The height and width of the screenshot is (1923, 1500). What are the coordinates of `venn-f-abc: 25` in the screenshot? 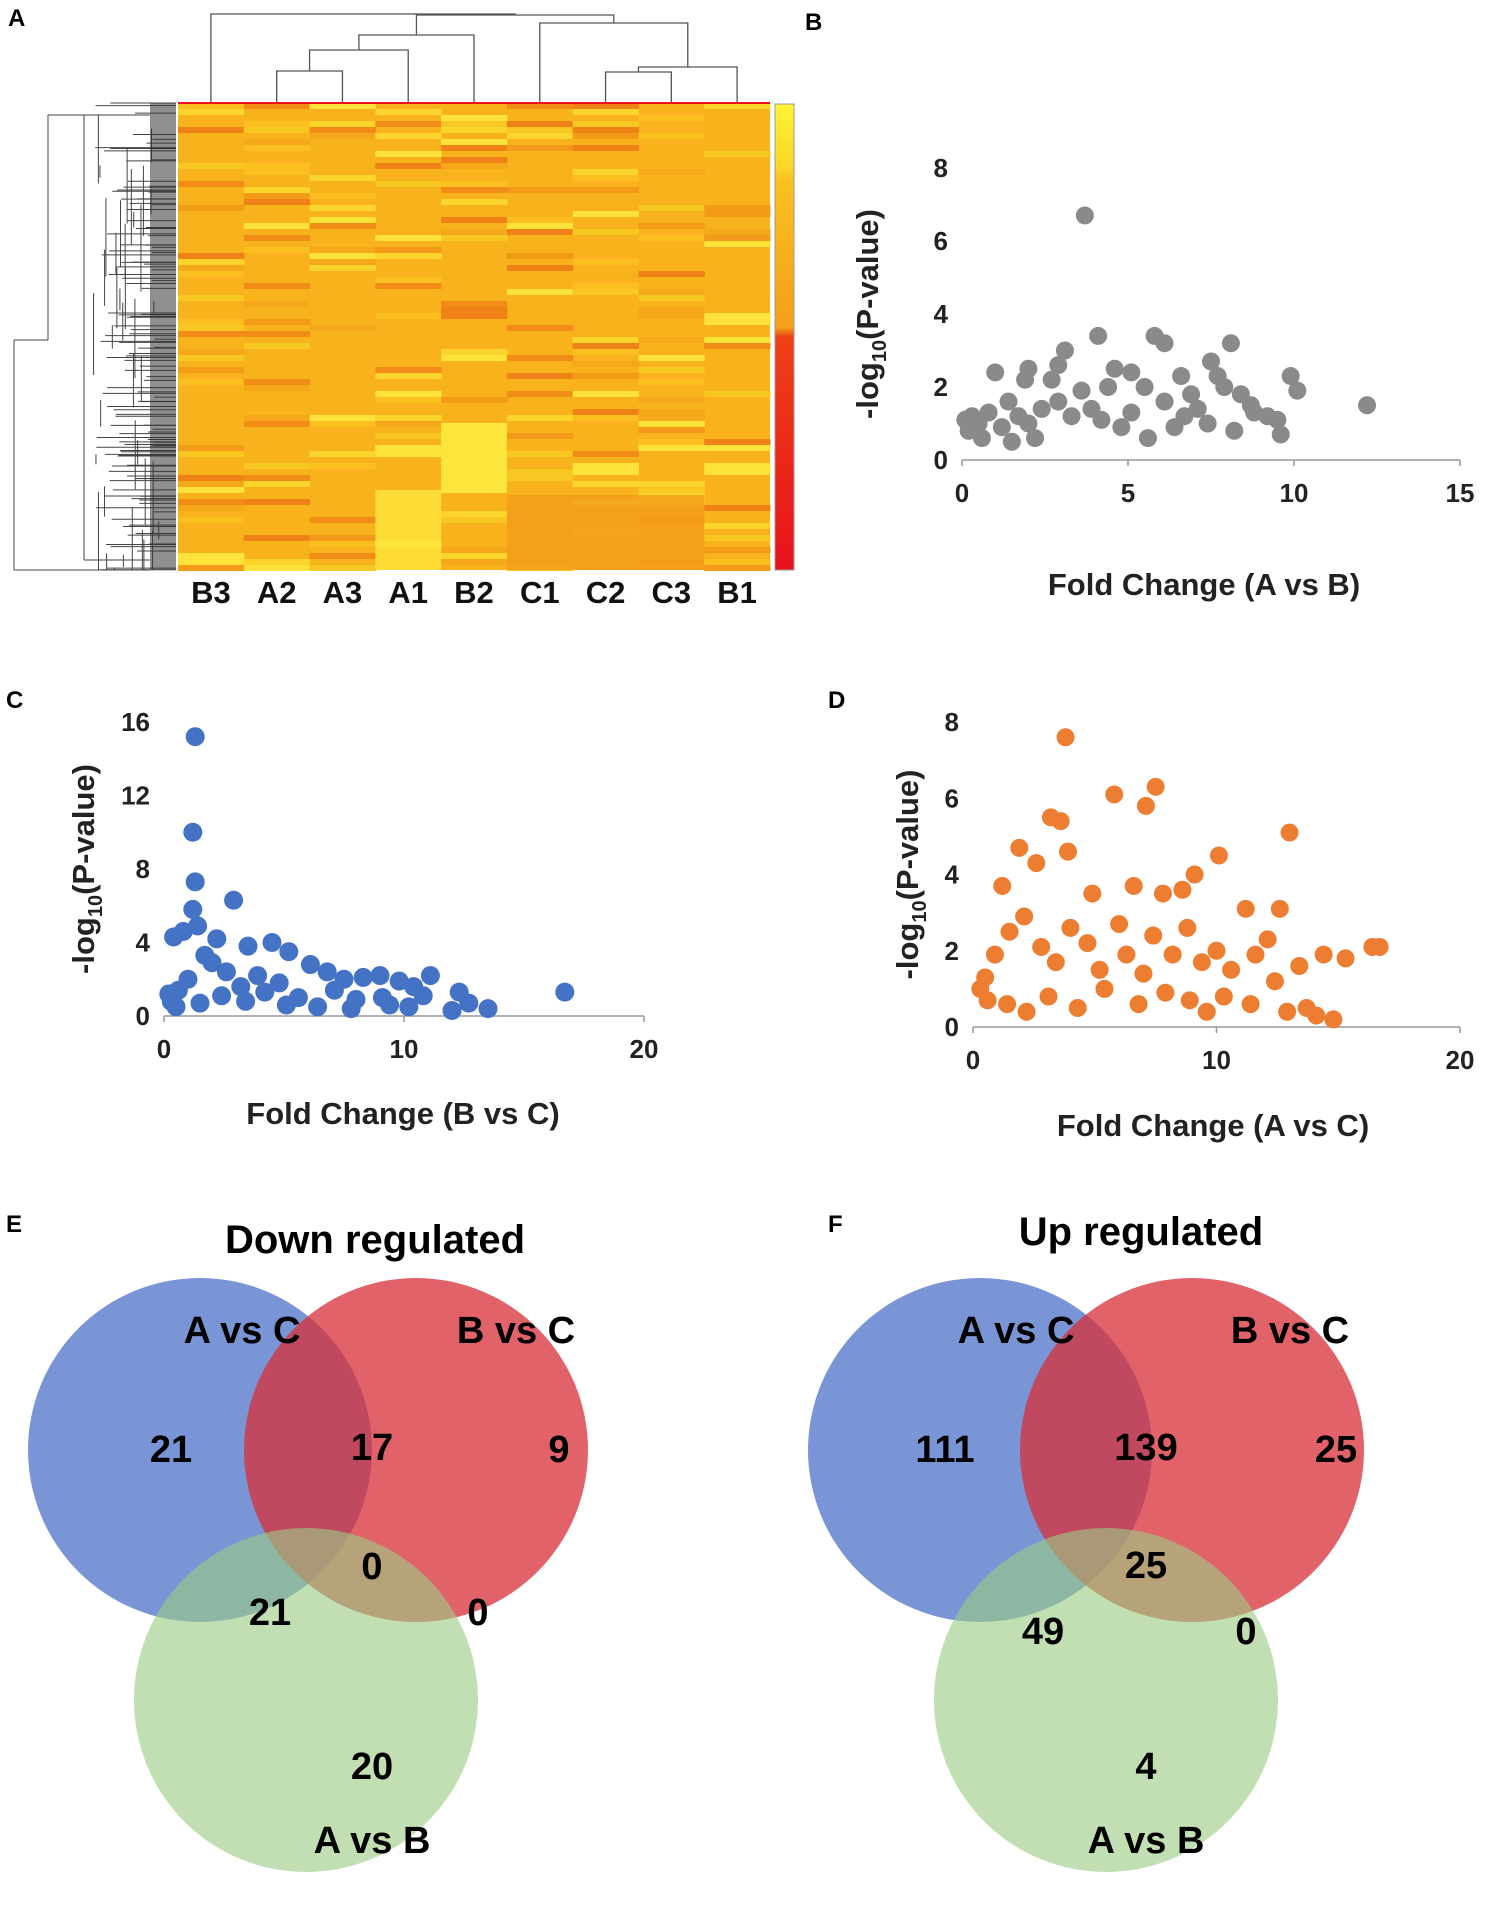 It's located at (1146, 1566).